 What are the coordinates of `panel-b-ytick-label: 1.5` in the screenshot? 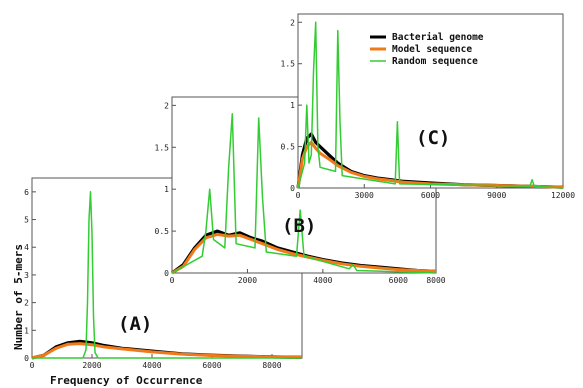 It's located at (162, 147).